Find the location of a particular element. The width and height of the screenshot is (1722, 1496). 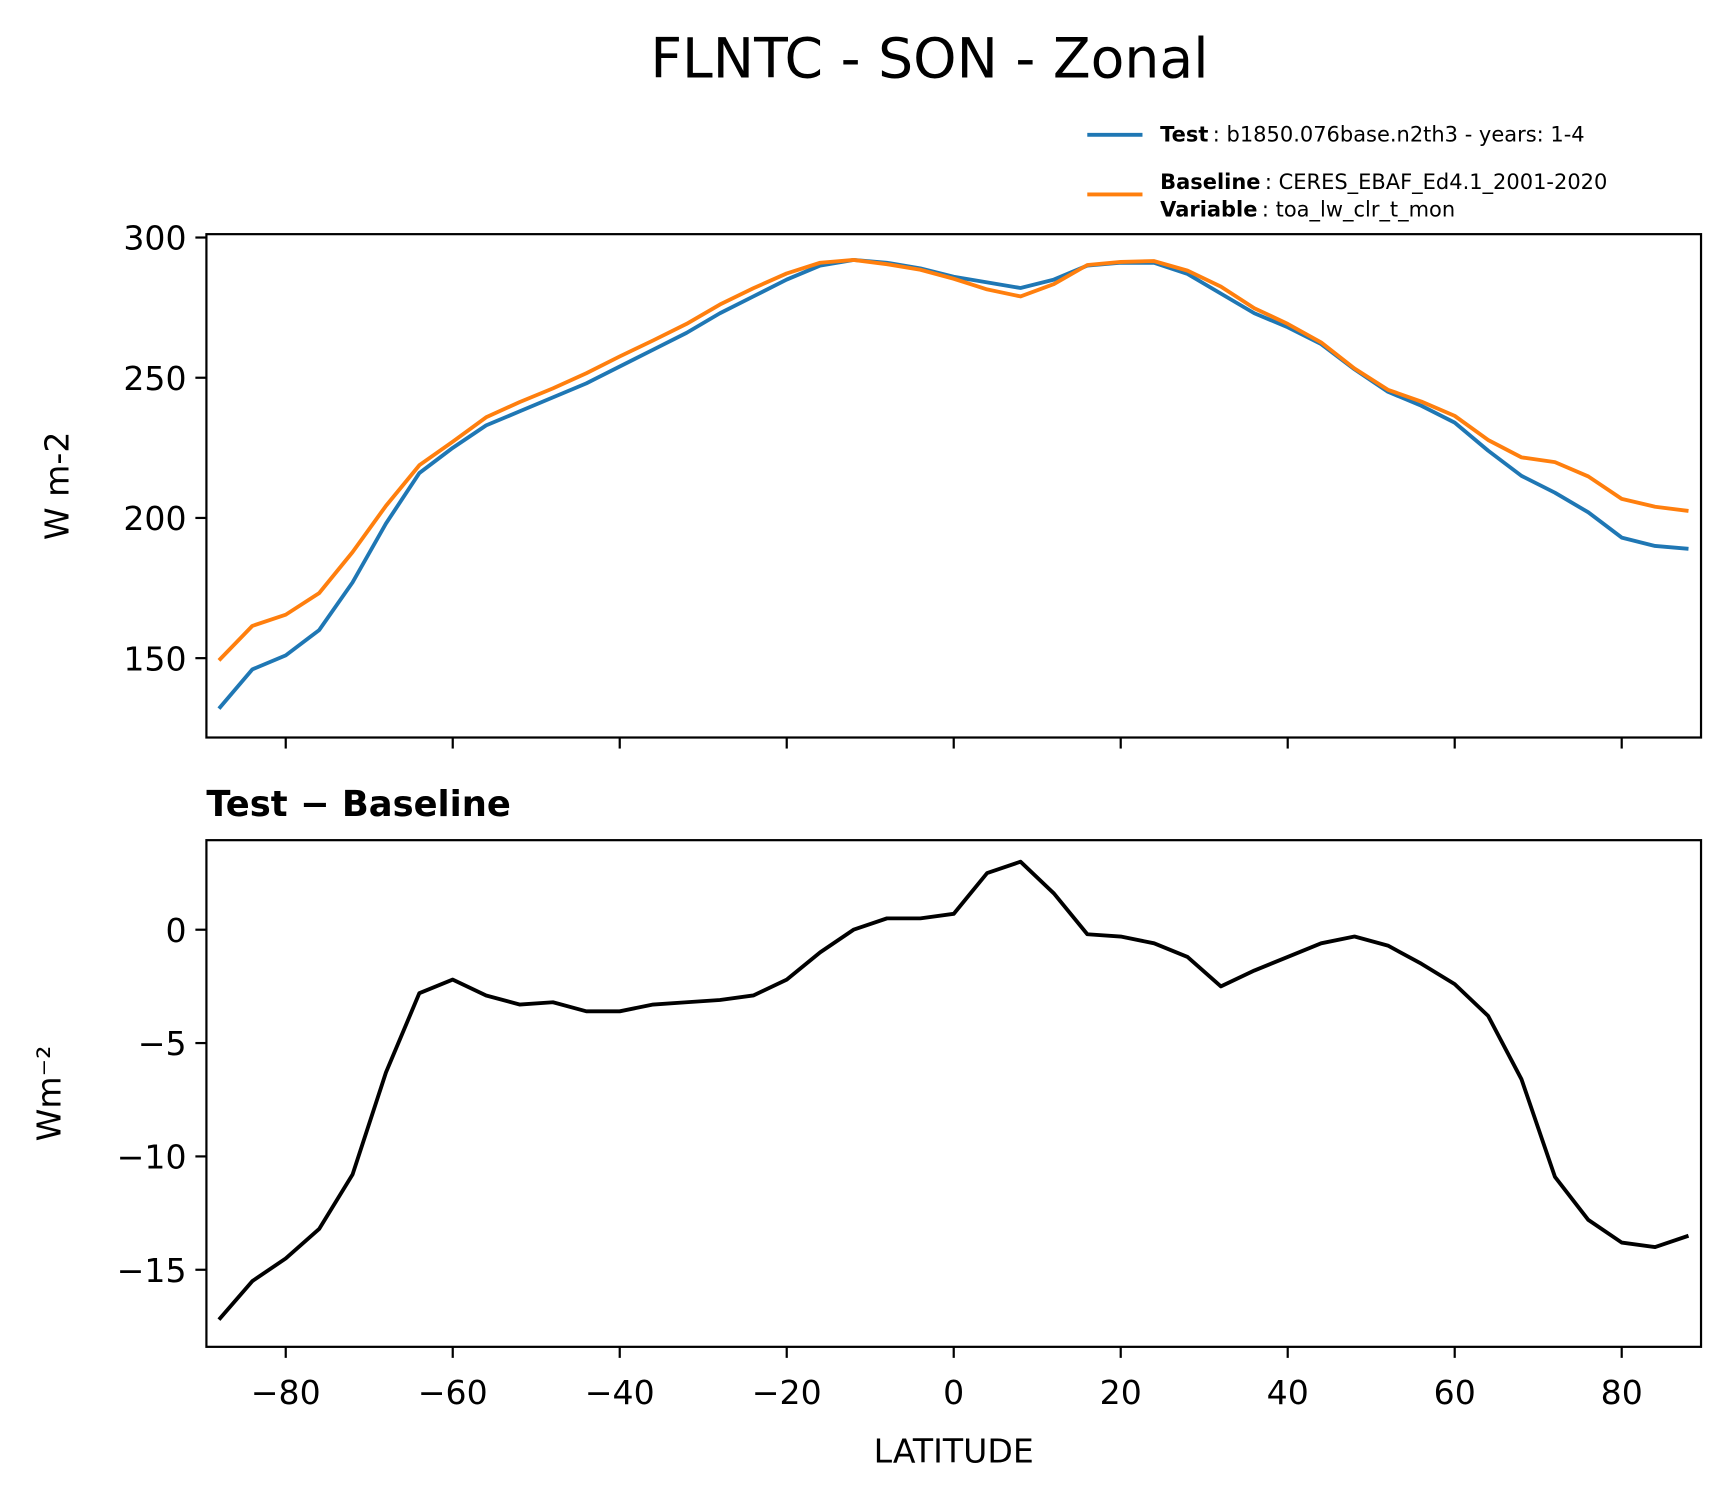

x-axis-label: LATITUDE is located at coordinates (954, 1451).